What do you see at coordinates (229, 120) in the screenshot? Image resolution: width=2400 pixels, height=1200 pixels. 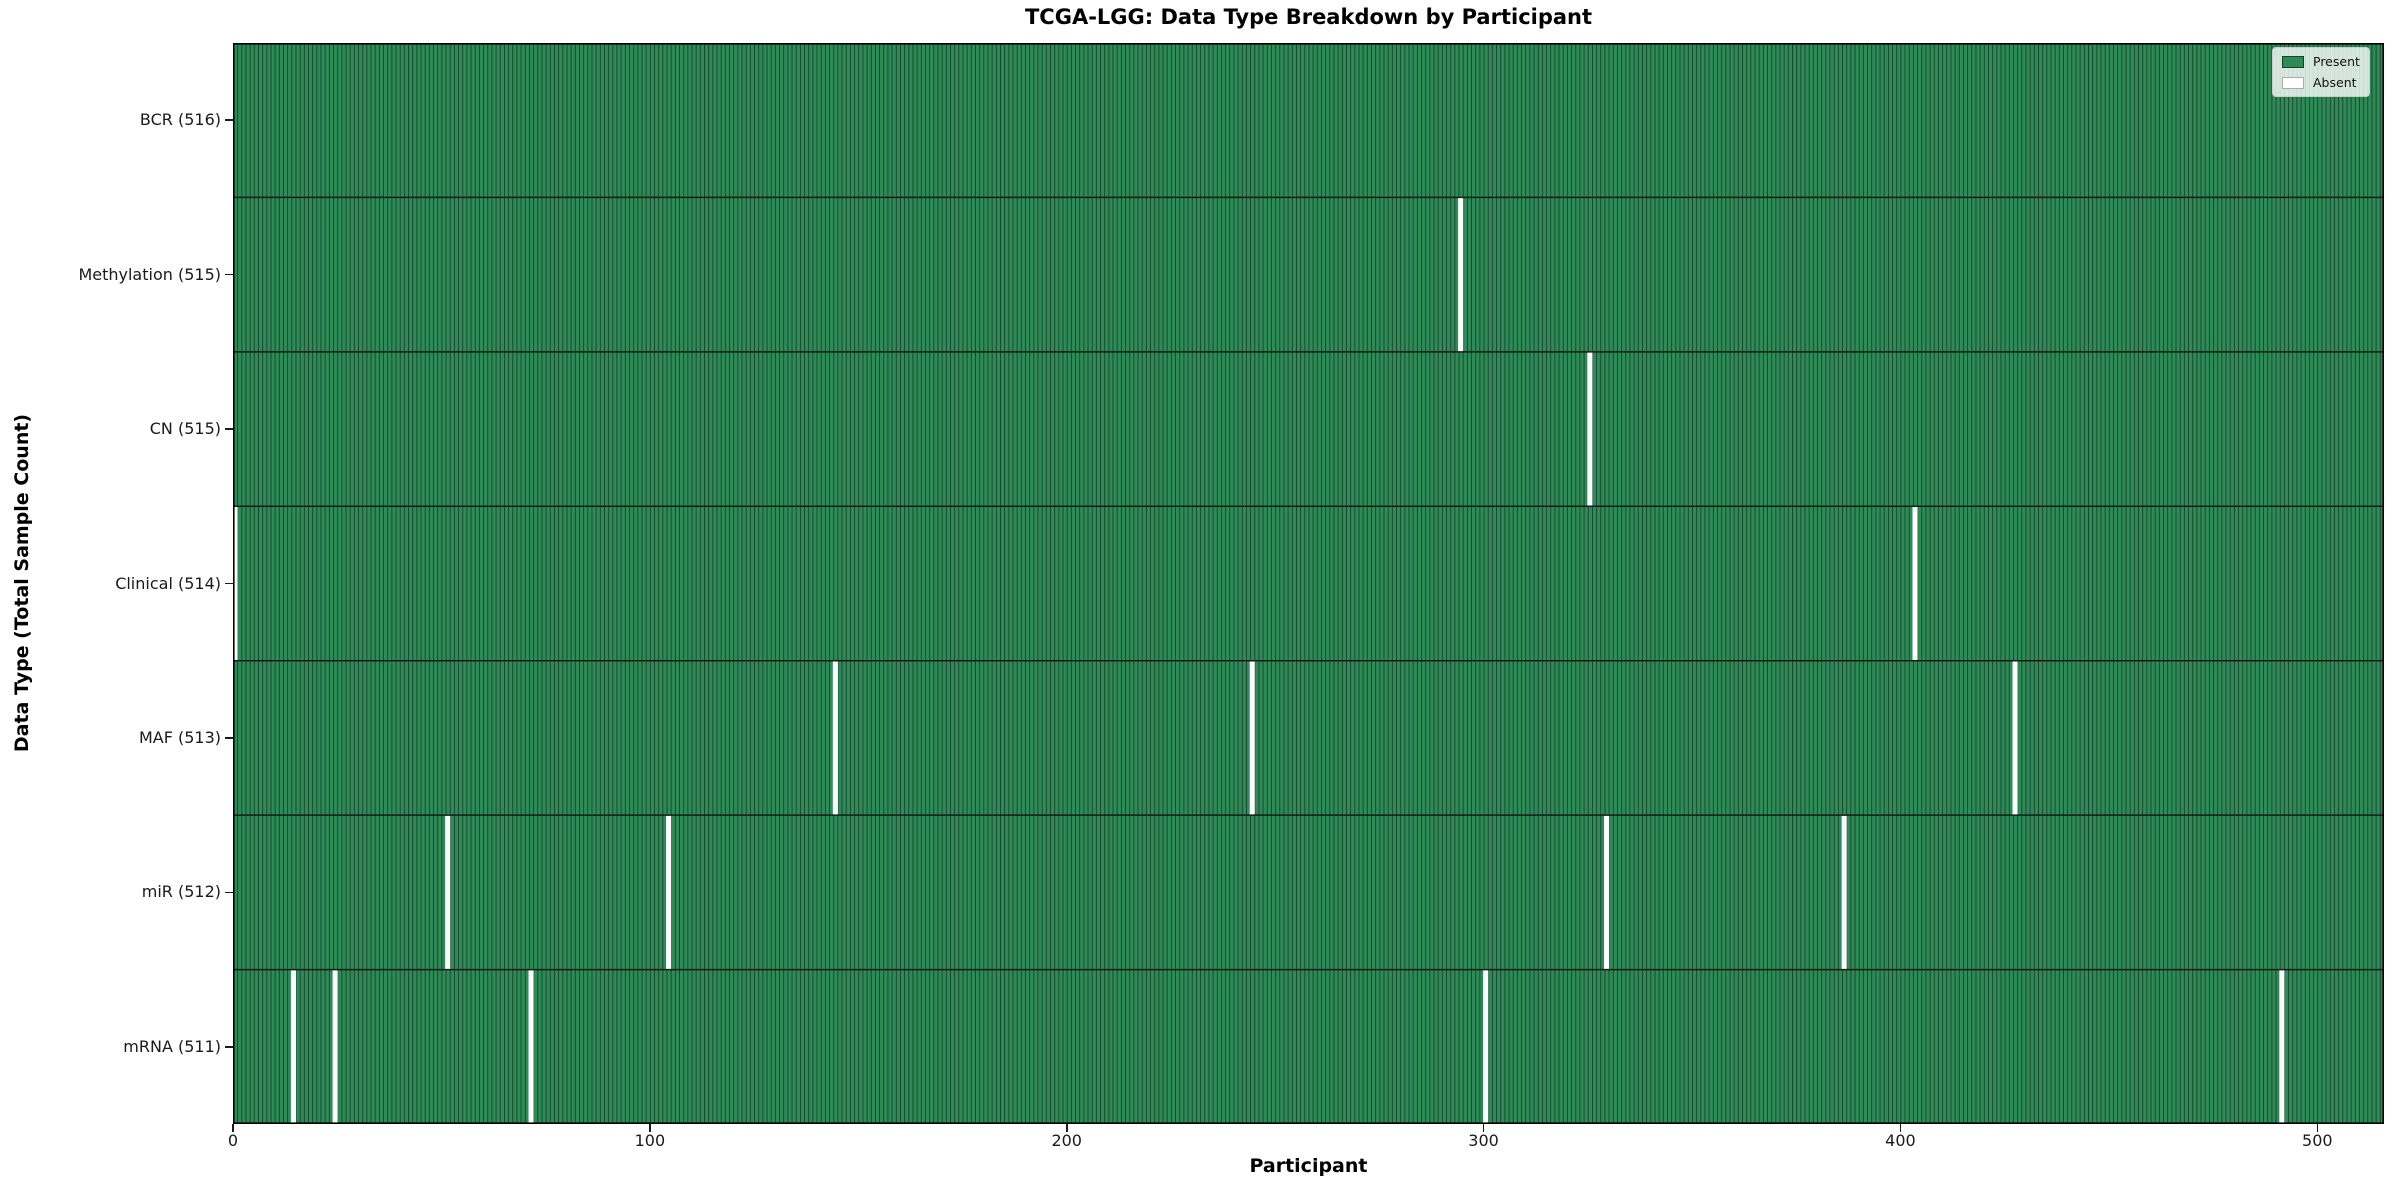 I see `ytick-mark-bcr` at bounding box center [229, 120].